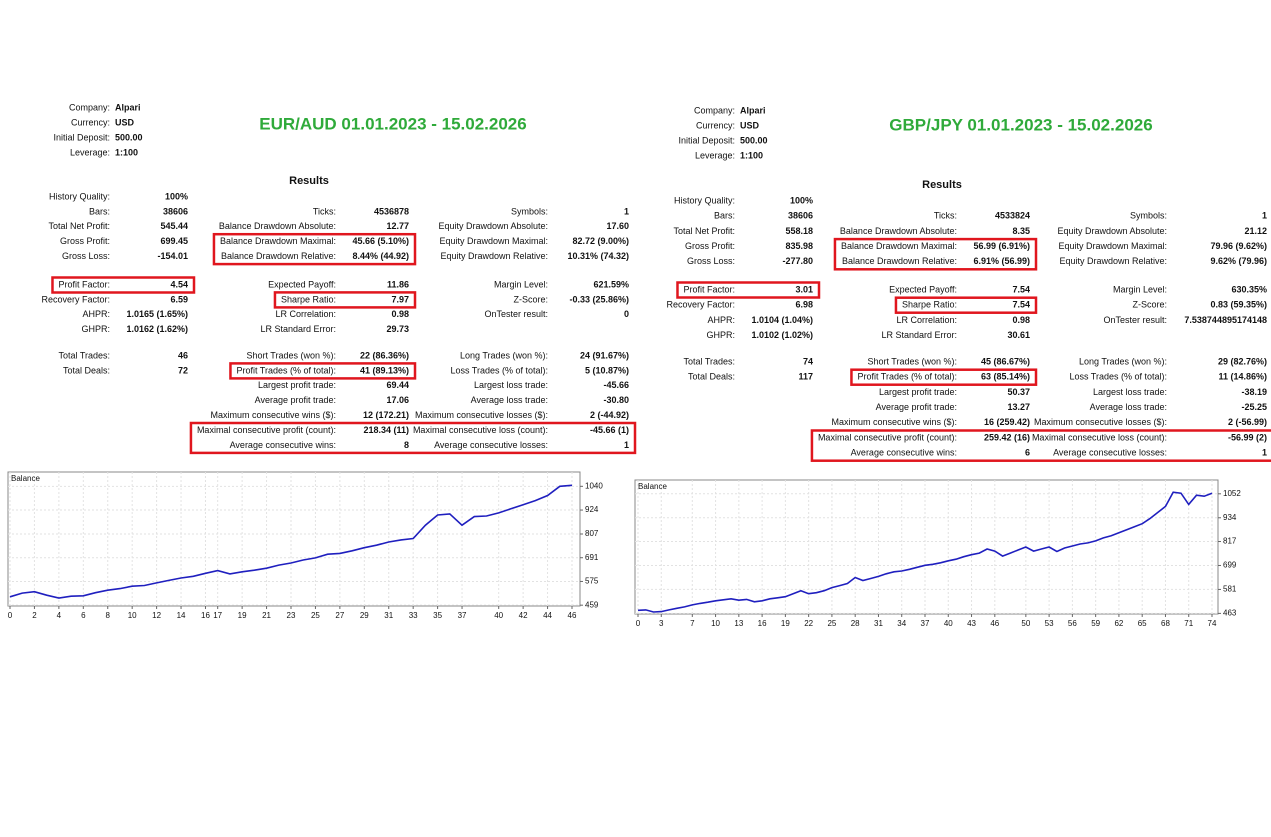 Image resolution: width=1271 pixels, height=837 pixels. I want to click on stat-value: 17.60, so click(617, 226).